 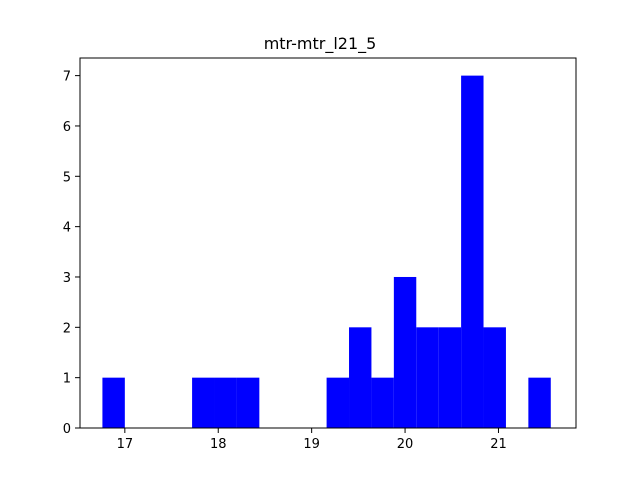 I want to click on x-tick-label: 20, so click(x=405, y=444).